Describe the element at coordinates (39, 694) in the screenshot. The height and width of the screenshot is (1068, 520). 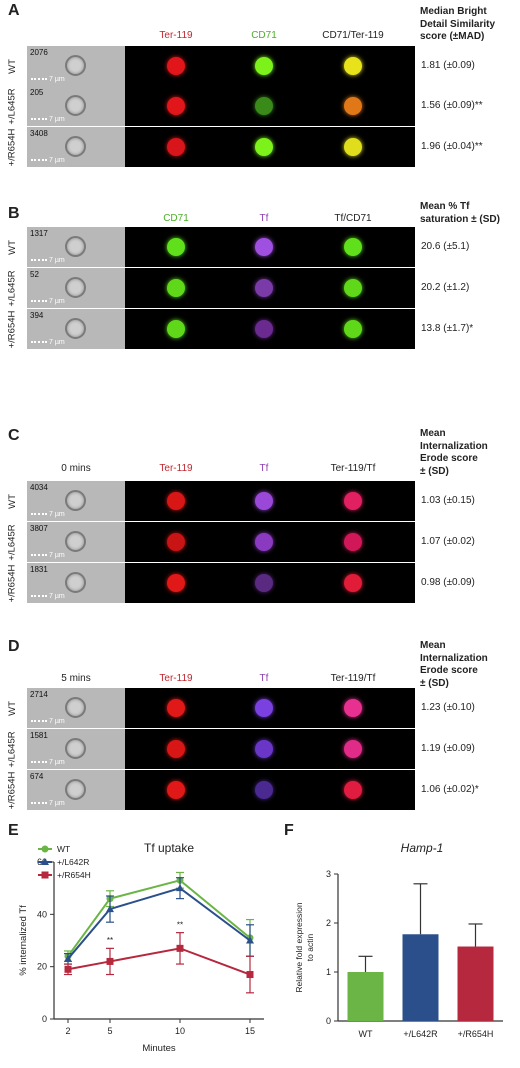
I see `cell-count: 2714` at that location.